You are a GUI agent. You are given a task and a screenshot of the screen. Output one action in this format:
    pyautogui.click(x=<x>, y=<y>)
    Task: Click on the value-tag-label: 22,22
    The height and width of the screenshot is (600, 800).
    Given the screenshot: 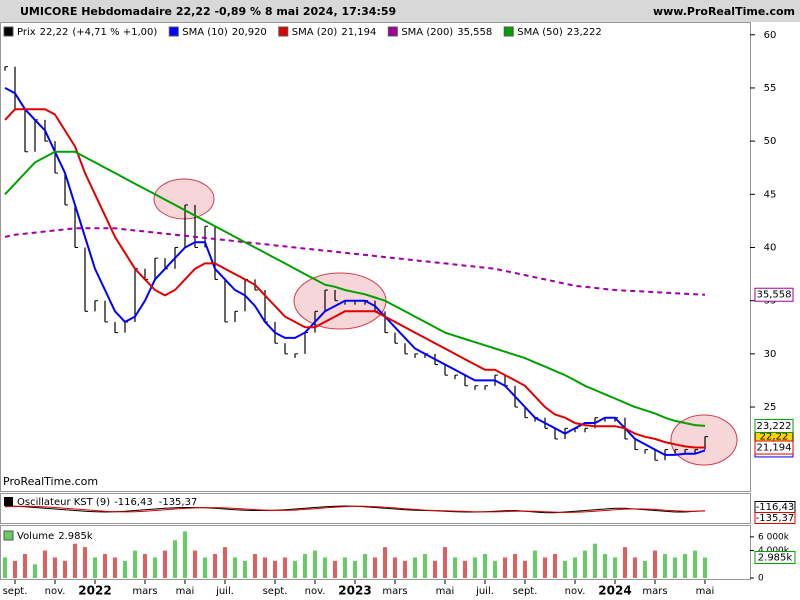 What is the action you would take?
    pyautogui.click(x=774, y=437)
    